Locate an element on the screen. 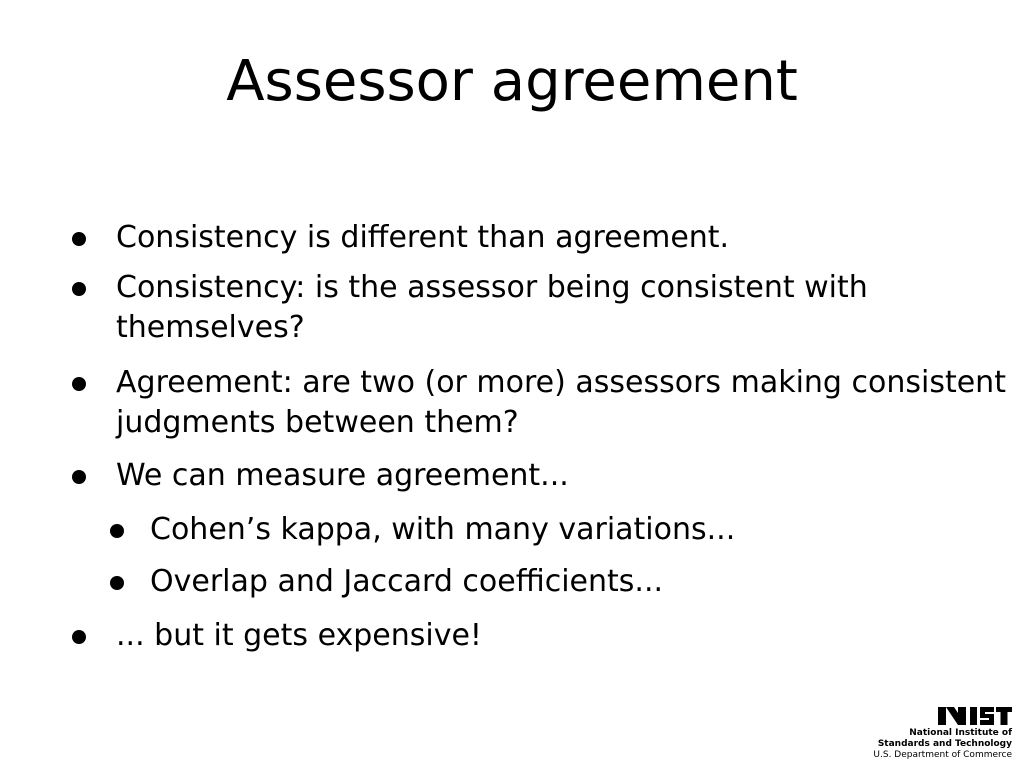 The width and height of the screenshot is (1024, 768). nist-wordmark-icon is located at coordinates (975, 716).